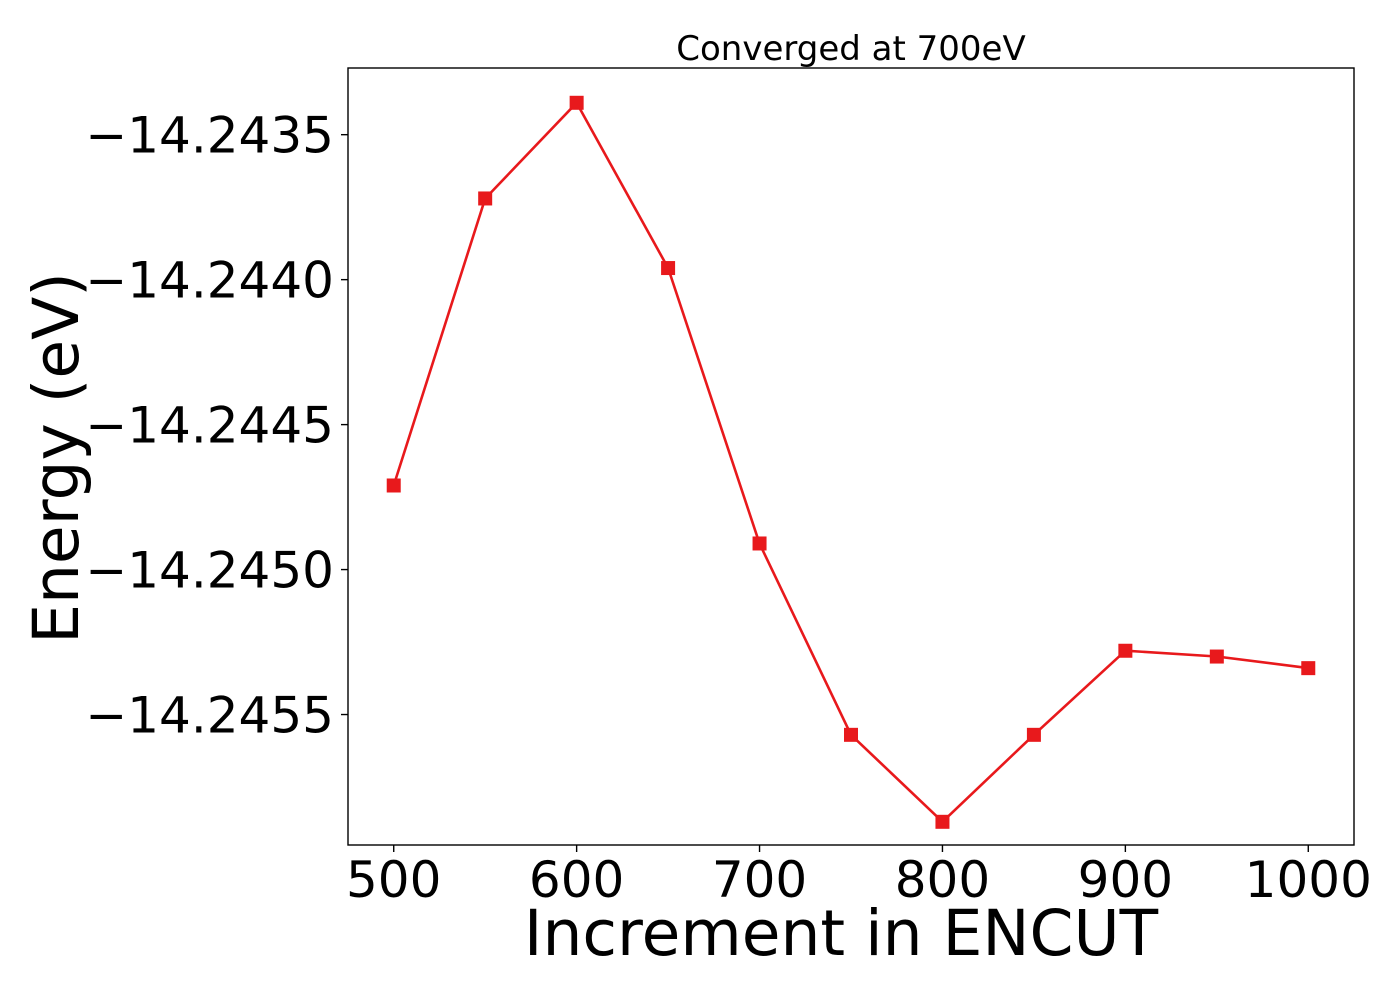  I want to click on y-axis-ticks: −14.2435 −14.2440 −14.2445 −14.2450 −14.2455, so click(216, 426).